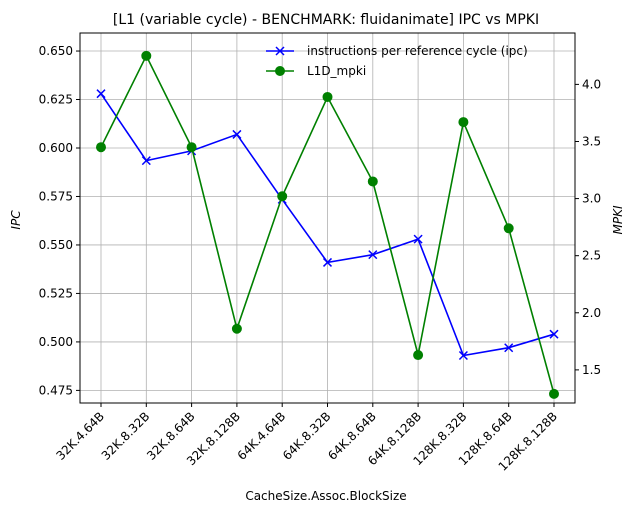  What do you see at coordinates (591, 199) in the screenshot?
I see `y-right-tick-label: 3.0` at bounding box center [591, 199].